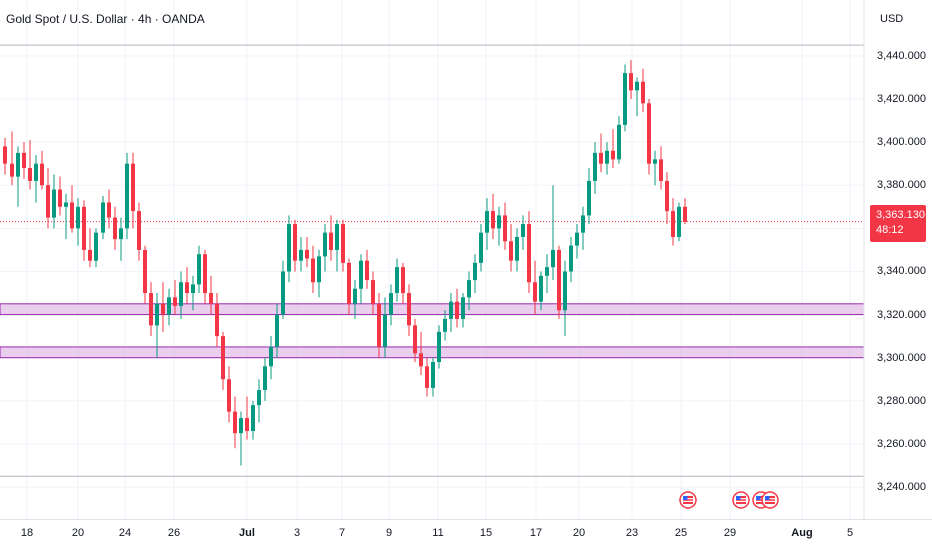 This screenshot has width=932, height=550. I want to click on currency-label: USD, so click(892, 19).